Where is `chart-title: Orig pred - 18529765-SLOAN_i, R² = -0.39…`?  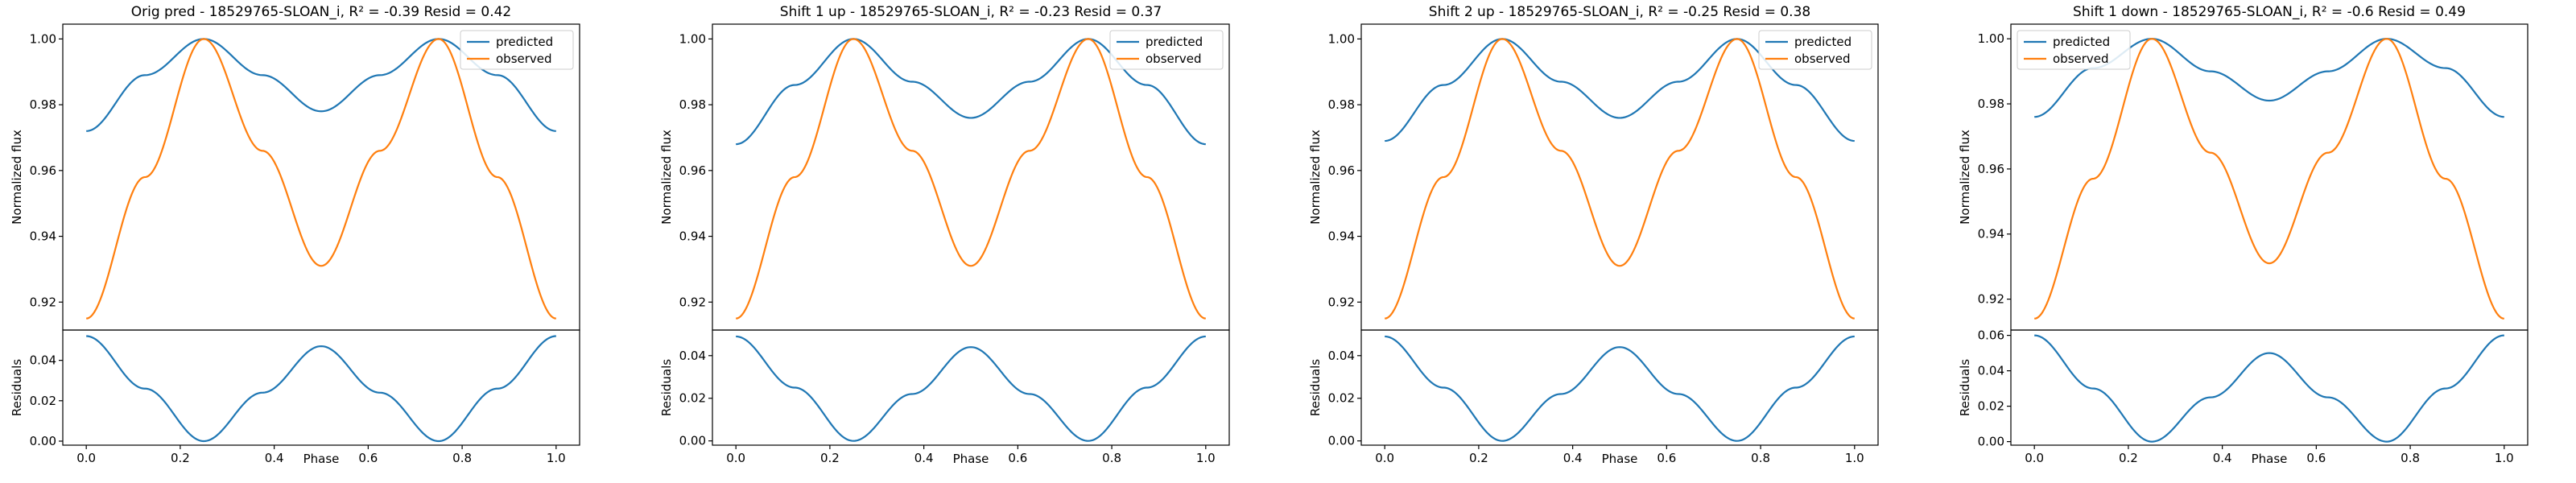
chart-title: Orig pred - 18529765-SLOAN_i, R² = -0.39… is located at coordinates (321, 12).